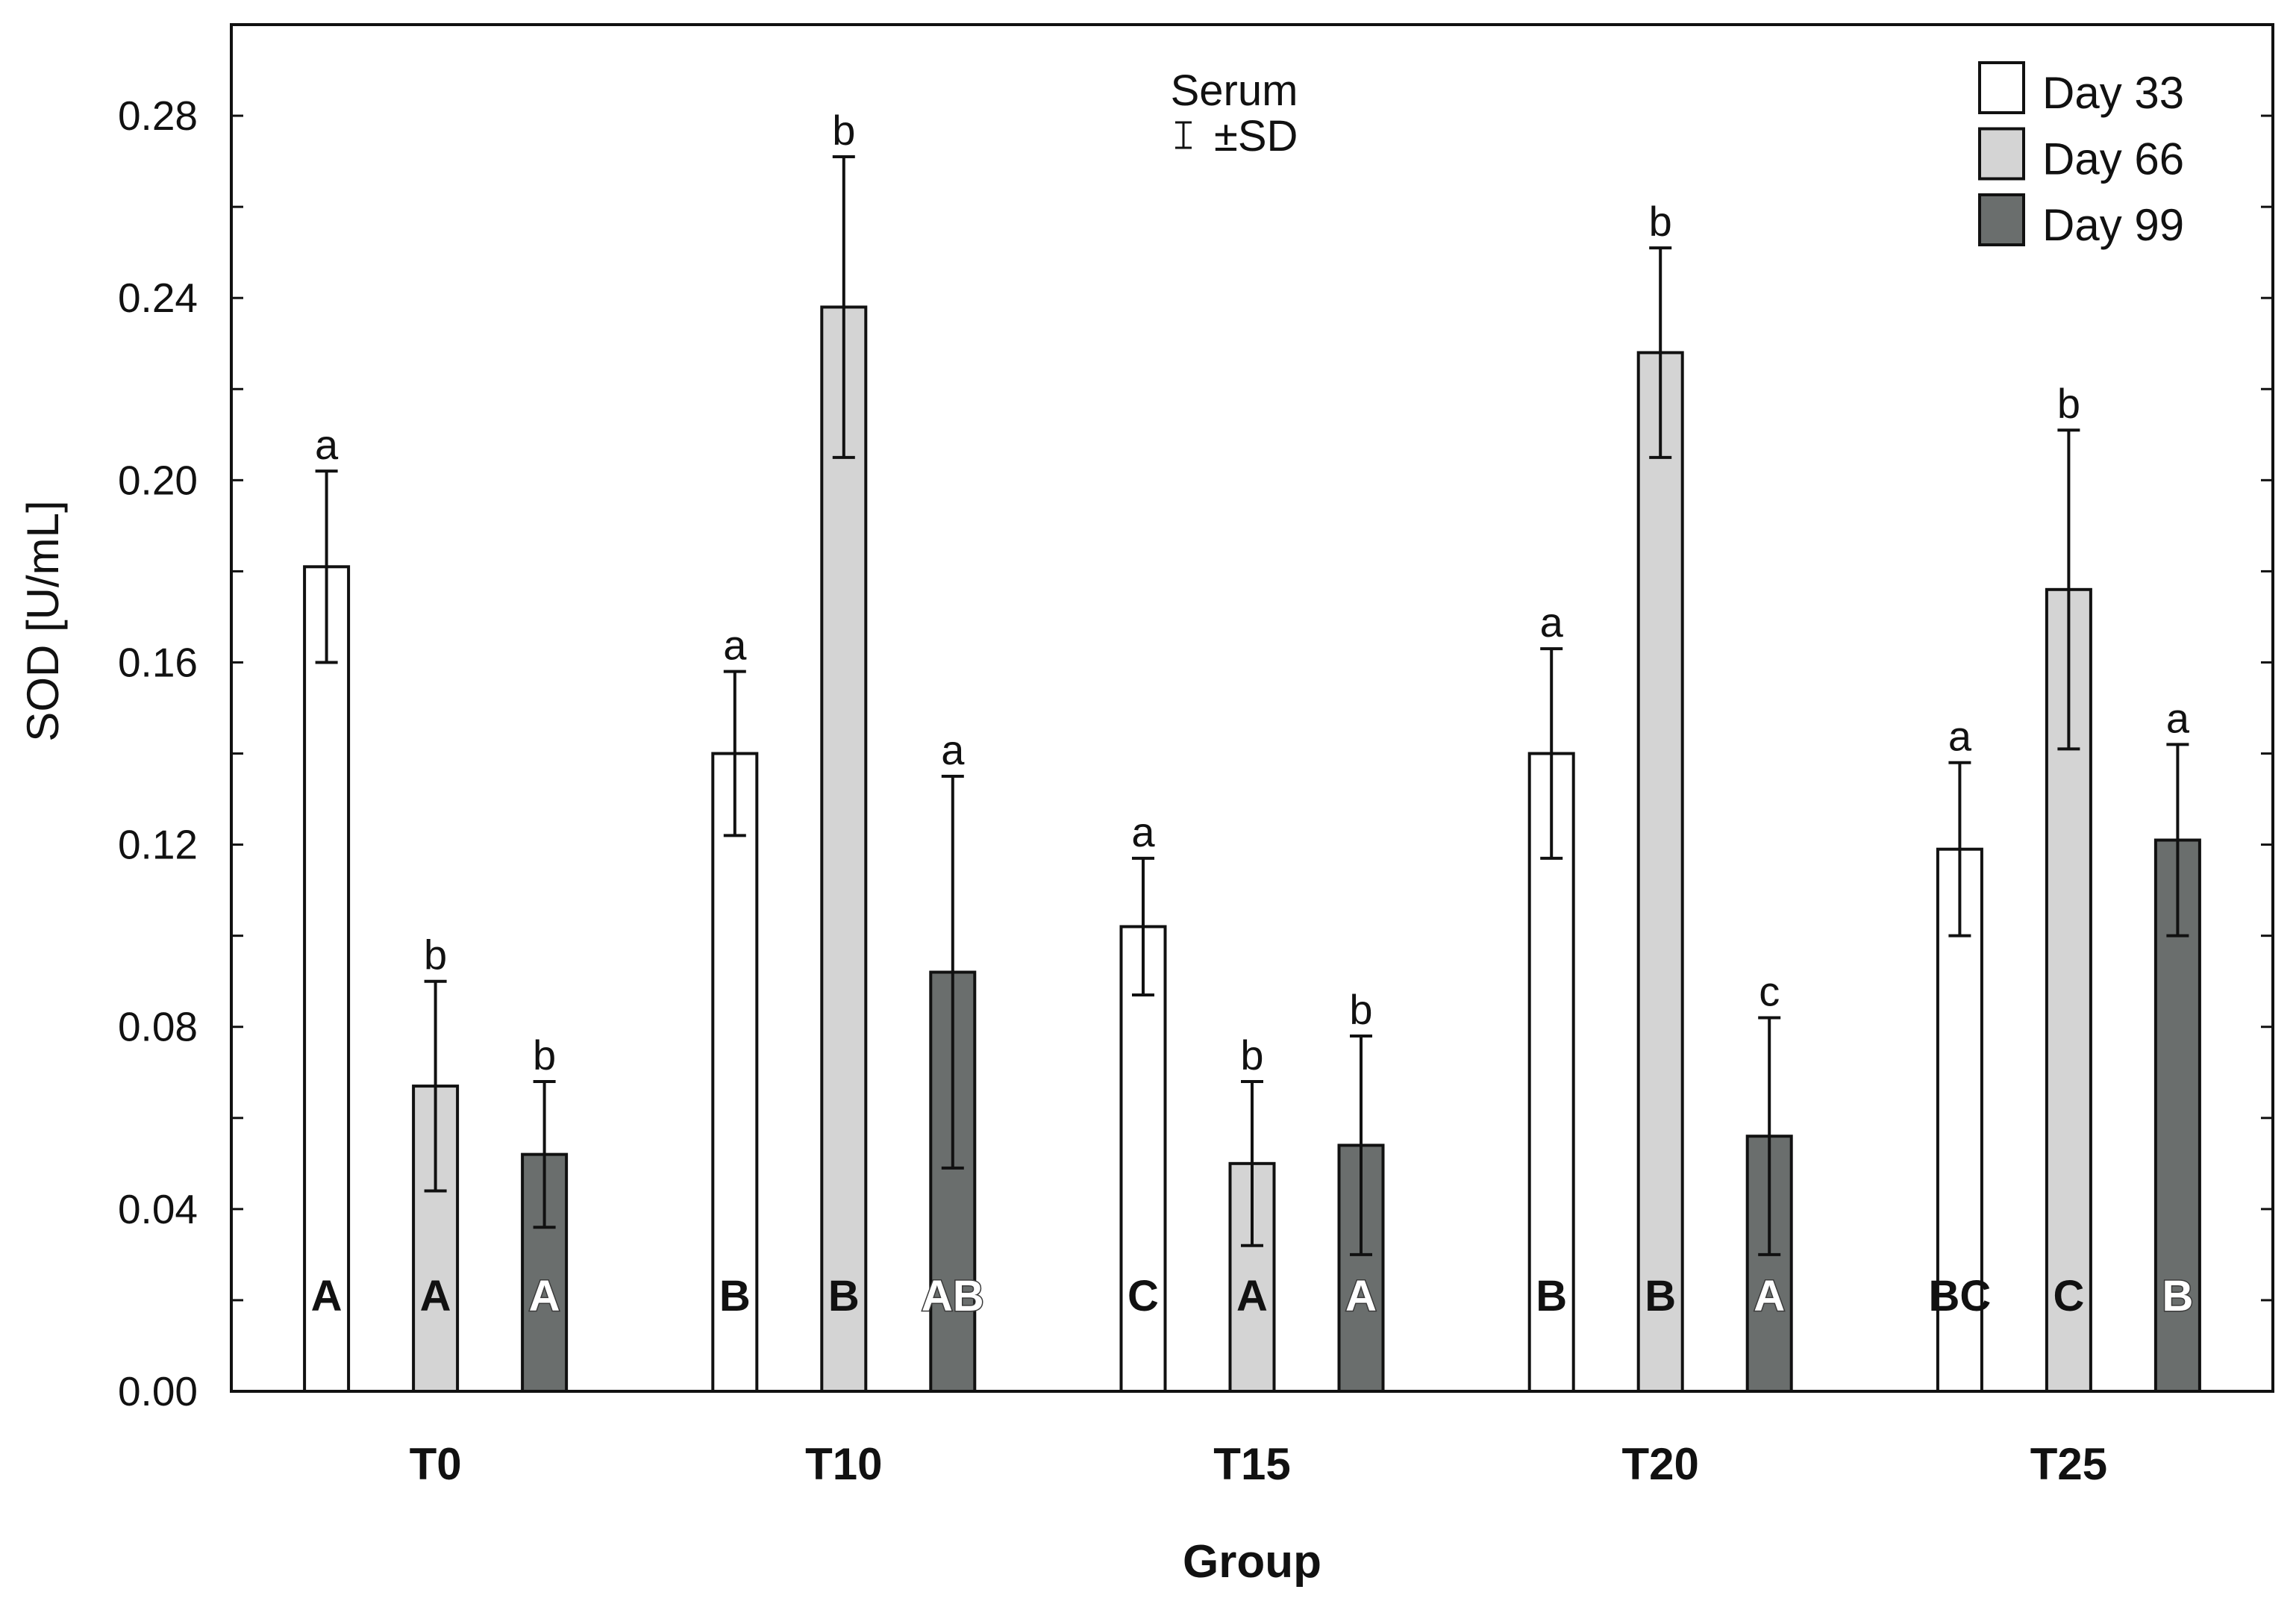 Image resolution: width=2296 pixels, height=1610 pixels. What do you see at coordinates (158, 1209) in the screenshot?
I see `y-tick-label: 0.04` at bounding box center [158, 1209].